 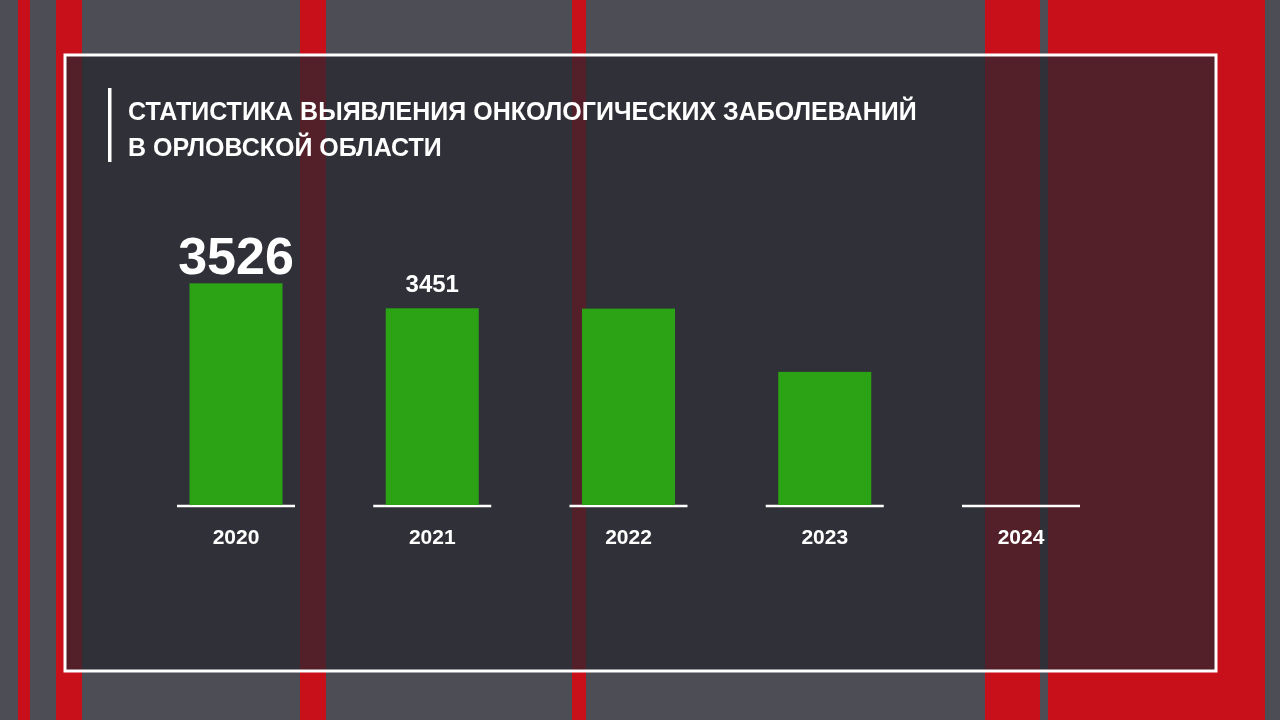 I want to click on x-tick-label: 2022, so click(x=628, y=536).